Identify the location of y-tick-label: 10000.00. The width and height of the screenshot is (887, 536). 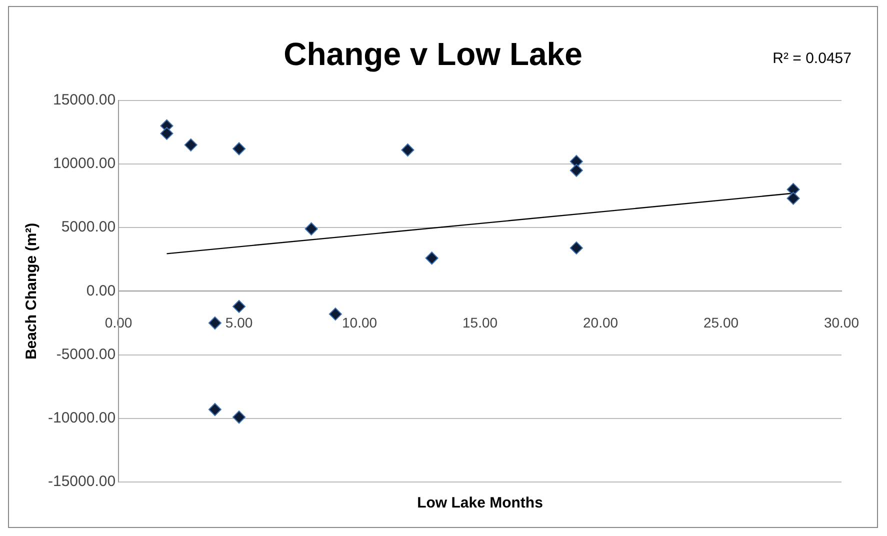
(84, 163).